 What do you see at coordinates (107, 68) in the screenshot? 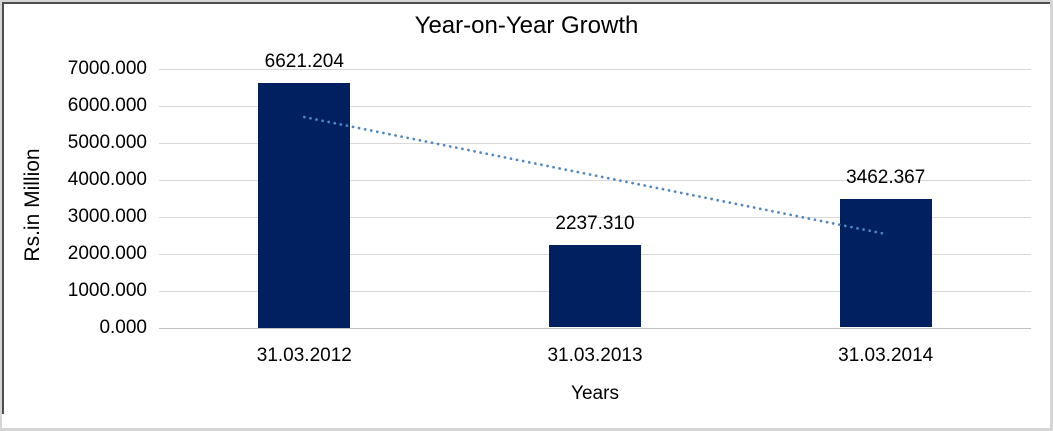
I see `y-tick-label: 7000.000` at bounding box center [107, 68].